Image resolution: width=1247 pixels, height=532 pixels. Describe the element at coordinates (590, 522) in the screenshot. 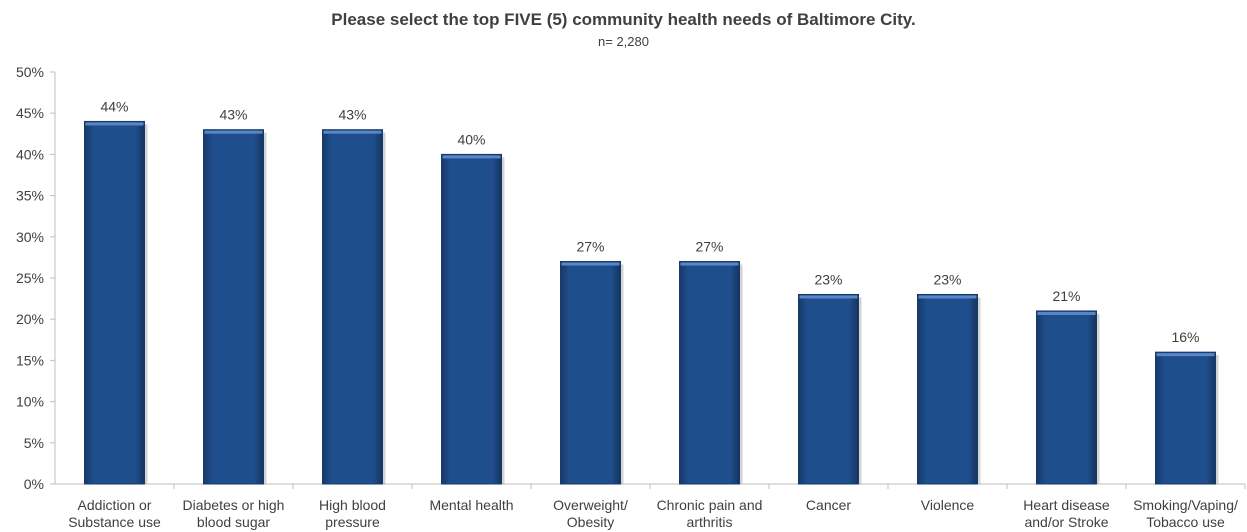

I see `x-tick-label: Obesity` at that location.